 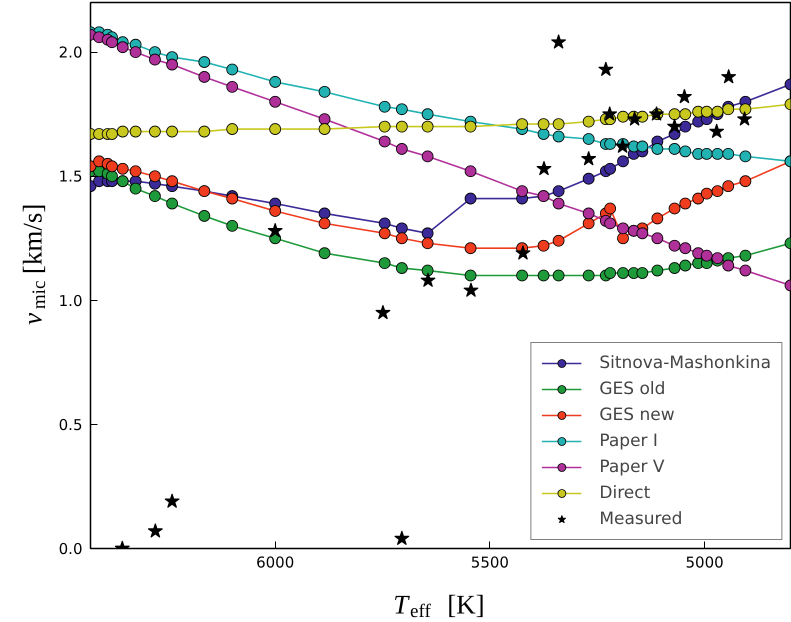 I want to click on y-tick-label: 0.5, so click(x=70, y=425).